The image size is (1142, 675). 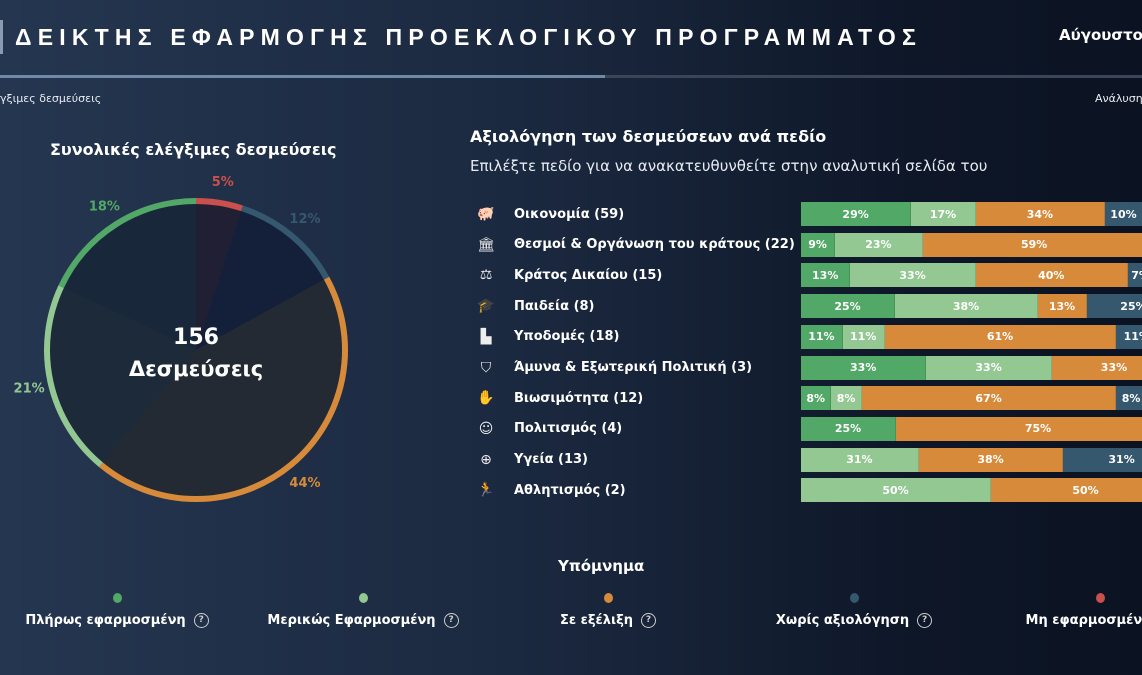 What do you see at coordinates (51, 98) in the screenshot?
I see `tab-checkable-commitments: έγξιμες δεσμεύσεις` at bounding box center [51, 98].